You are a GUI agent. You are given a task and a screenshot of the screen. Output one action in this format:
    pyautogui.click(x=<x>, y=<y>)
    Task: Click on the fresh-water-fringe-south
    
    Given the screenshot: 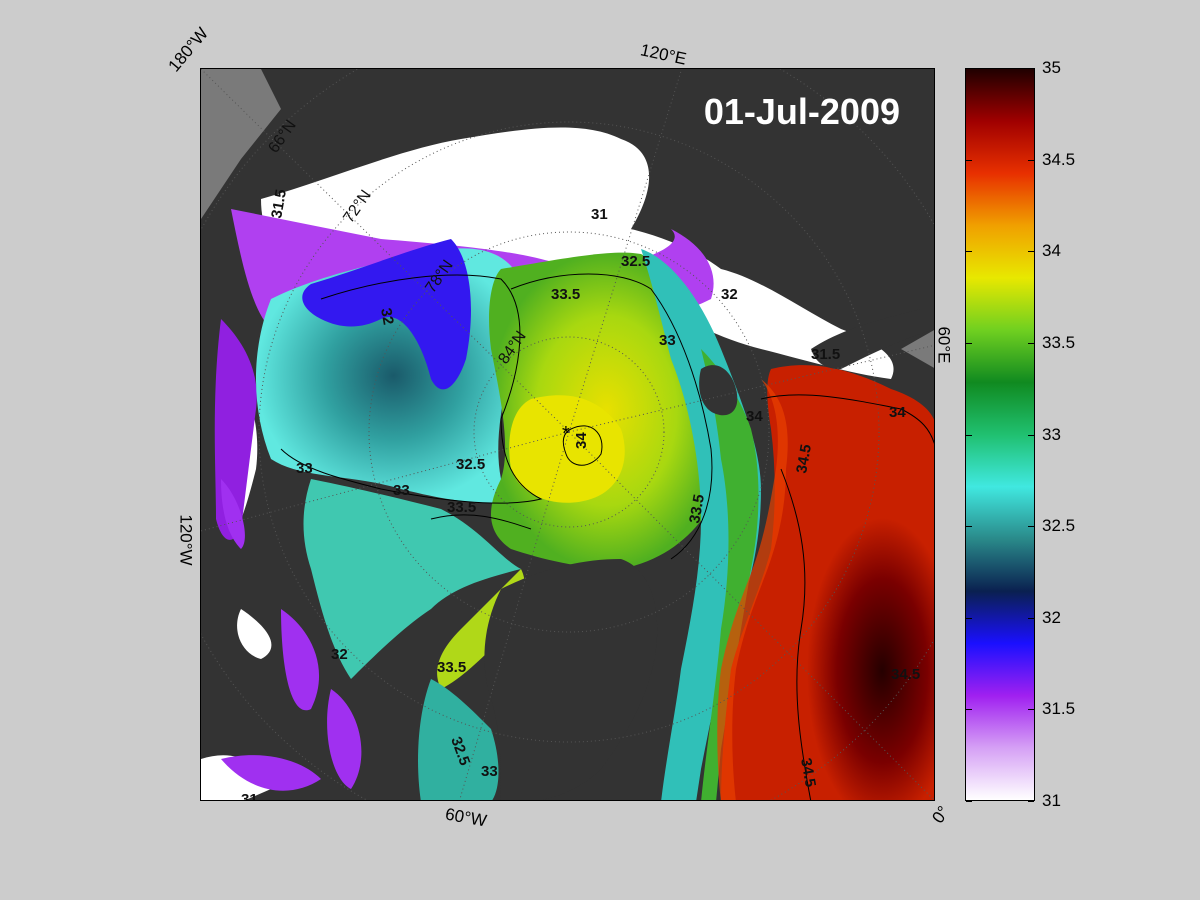 What is the action you would take?
    pyautogui.click(x=291, y=635)
    